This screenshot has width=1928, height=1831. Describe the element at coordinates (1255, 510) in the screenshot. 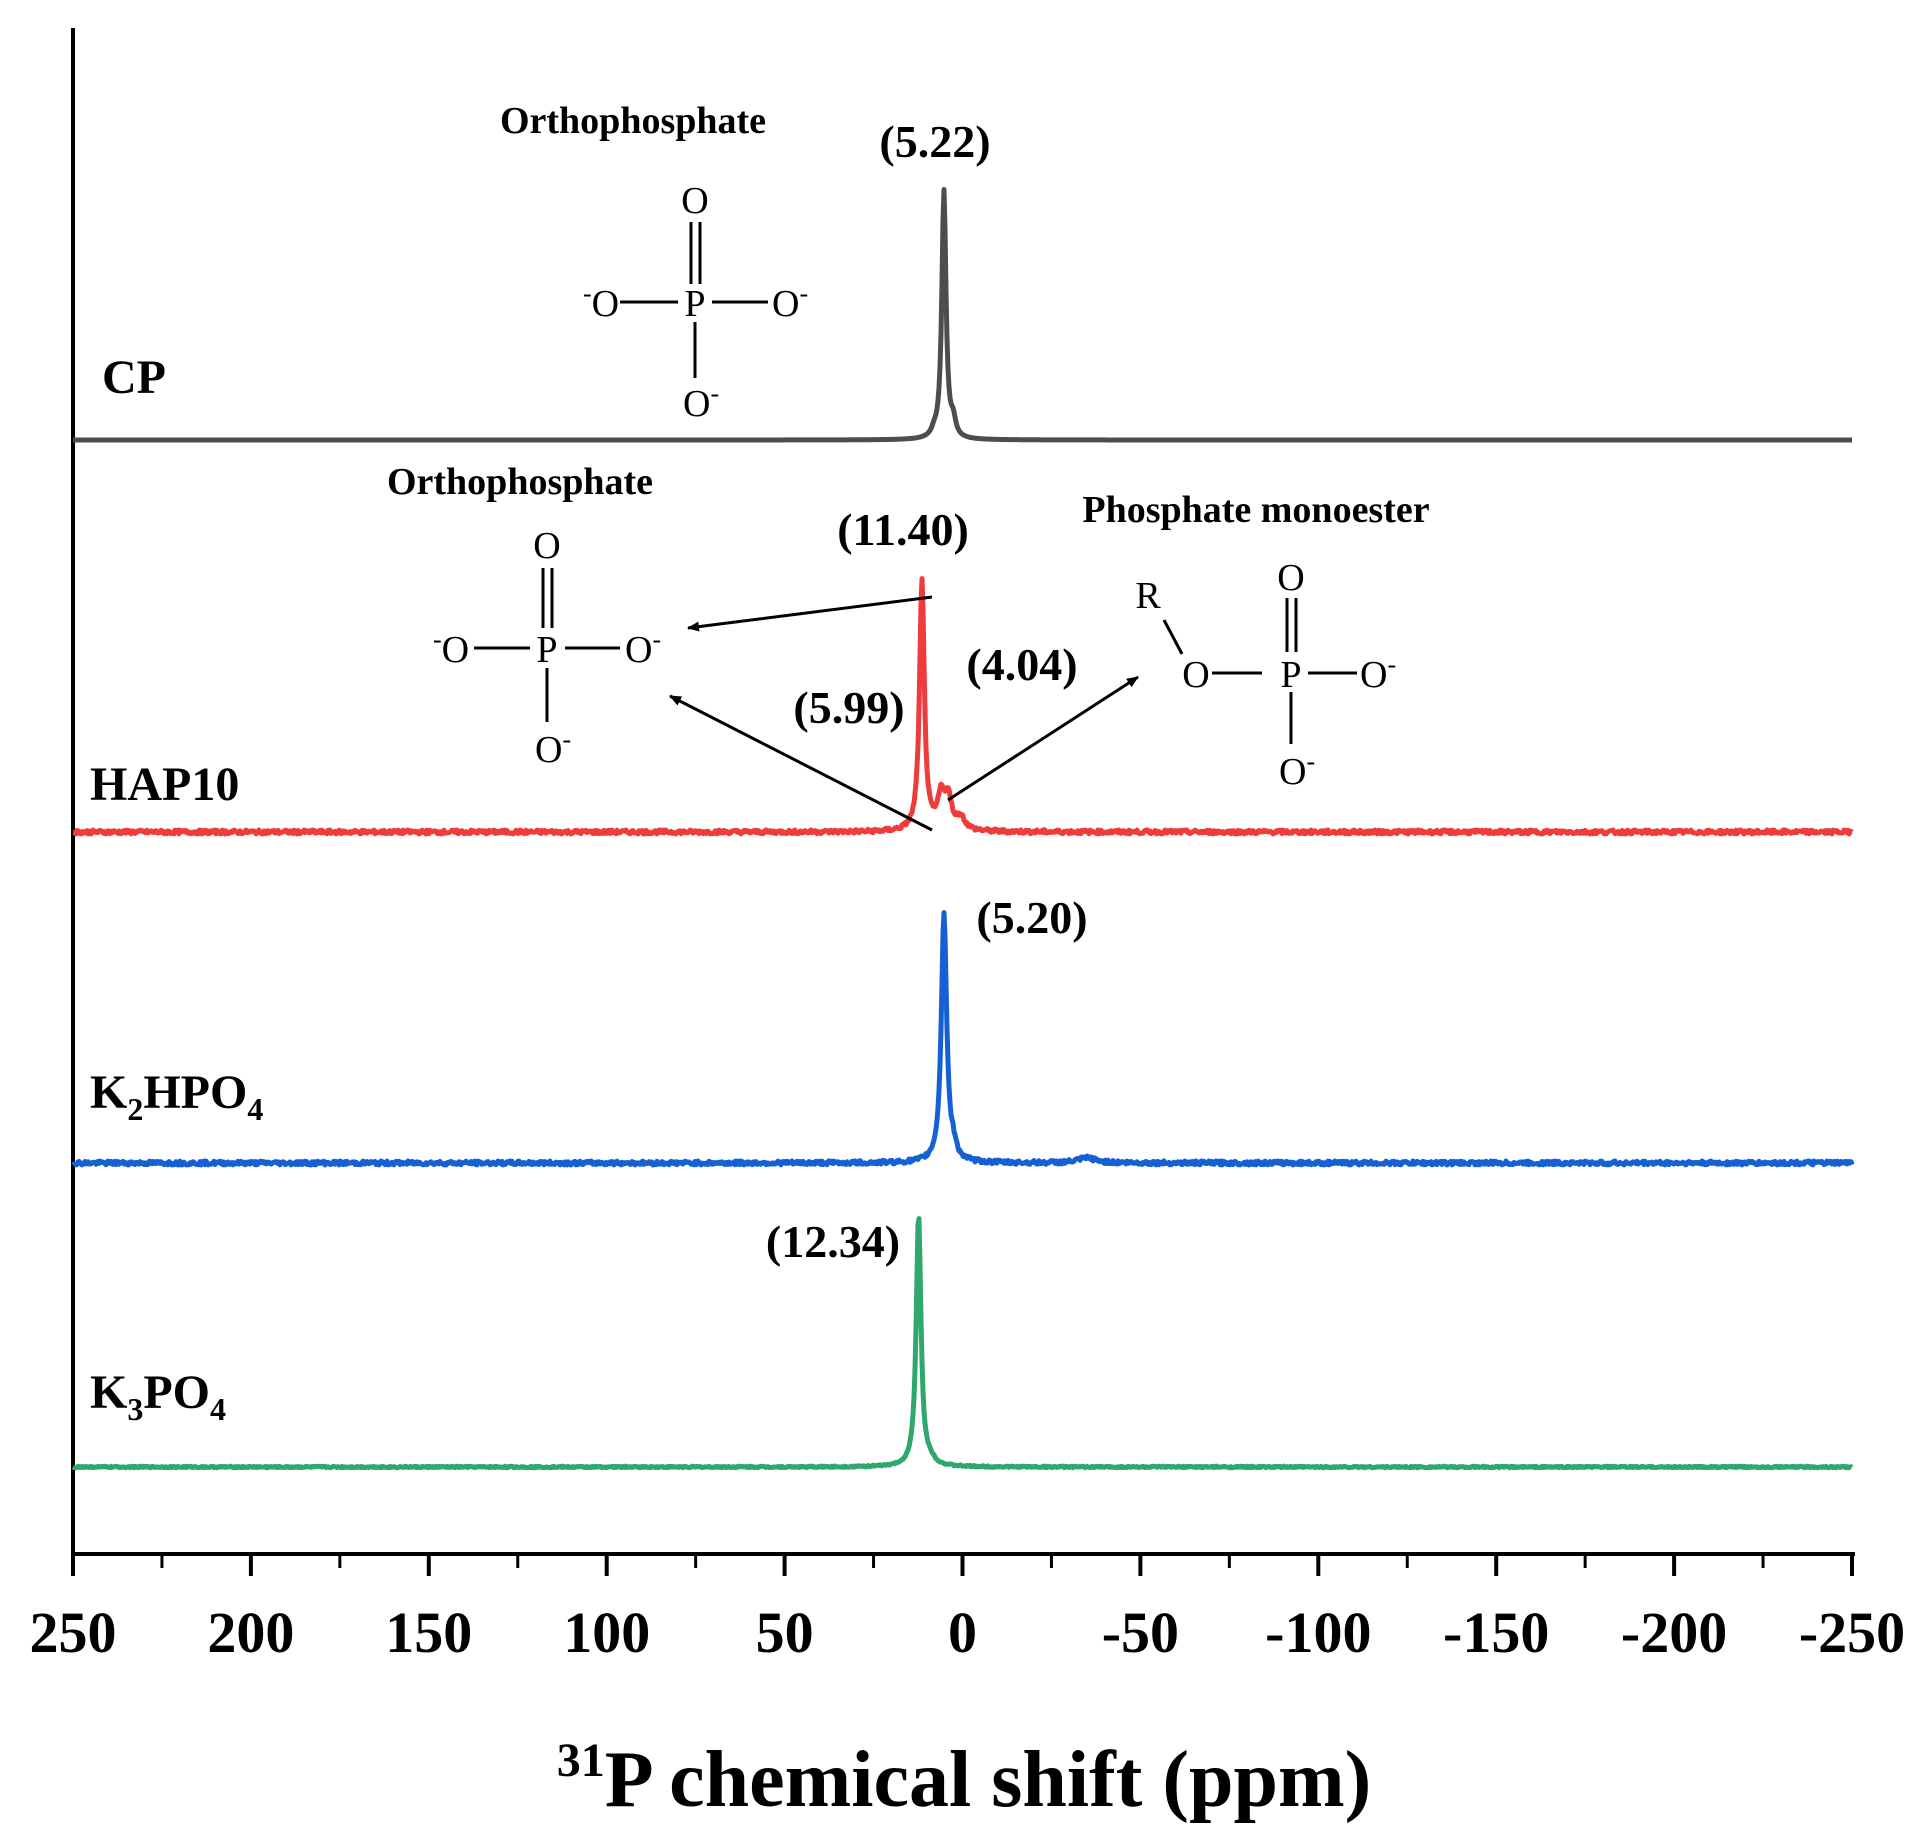

I see `monoester-structure-title: Phosphate monoester` at that location.